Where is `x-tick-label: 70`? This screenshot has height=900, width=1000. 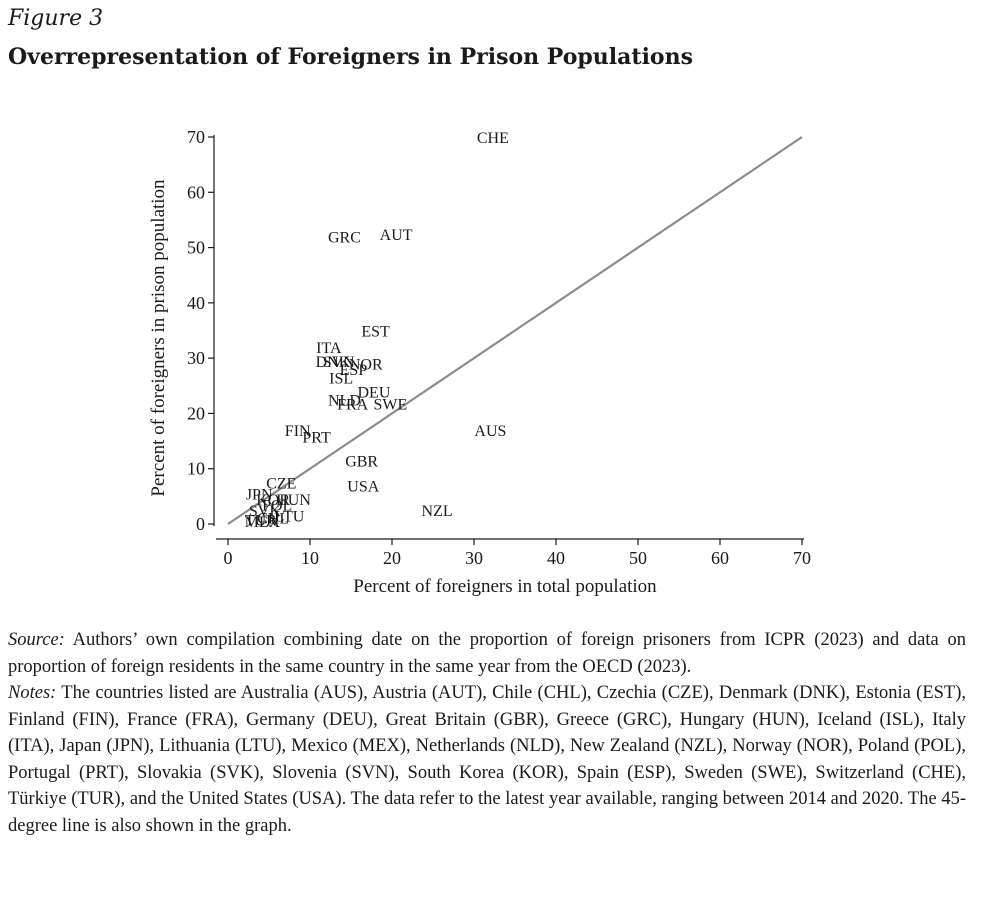 x-tick-label: 70 is located at coordinates (802, 558).